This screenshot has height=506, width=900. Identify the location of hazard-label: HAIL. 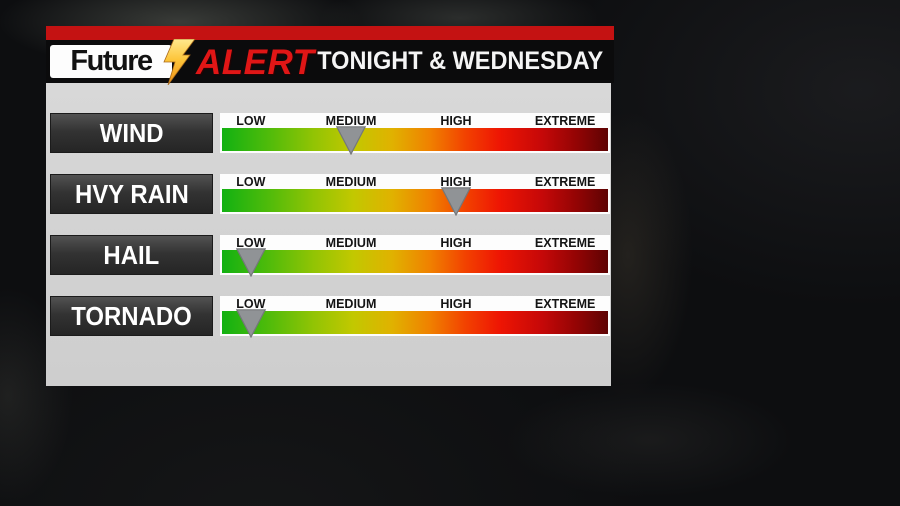
(131, 255).